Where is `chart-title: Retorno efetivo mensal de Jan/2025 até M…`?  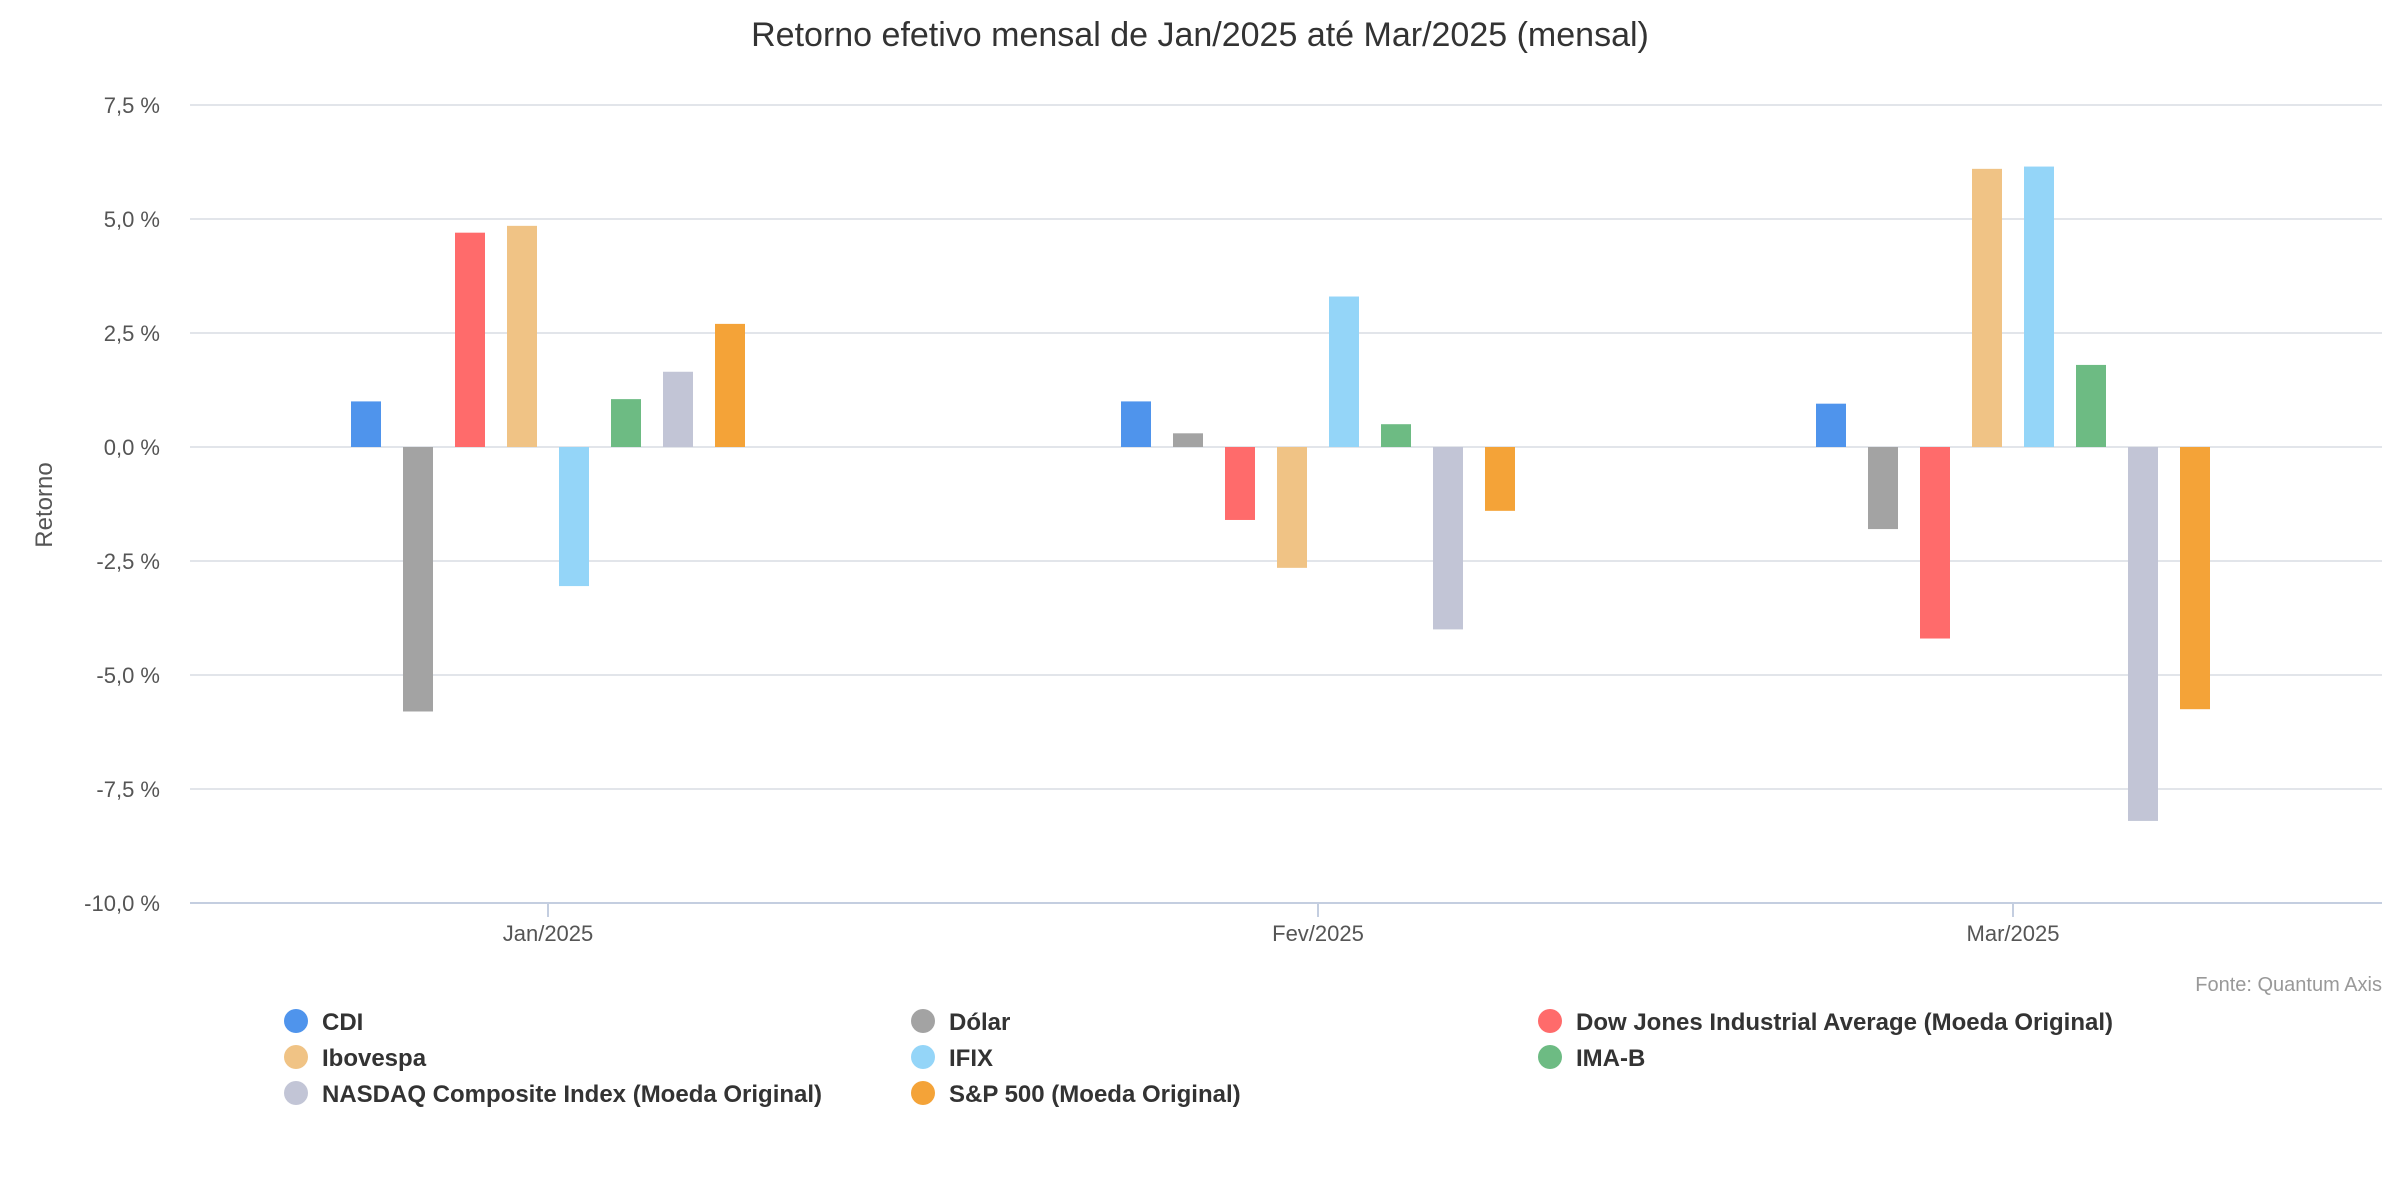 chart-title: Retorno efetivo mensal de Jan/2025 até M… is located at coordinates (1200, 35).